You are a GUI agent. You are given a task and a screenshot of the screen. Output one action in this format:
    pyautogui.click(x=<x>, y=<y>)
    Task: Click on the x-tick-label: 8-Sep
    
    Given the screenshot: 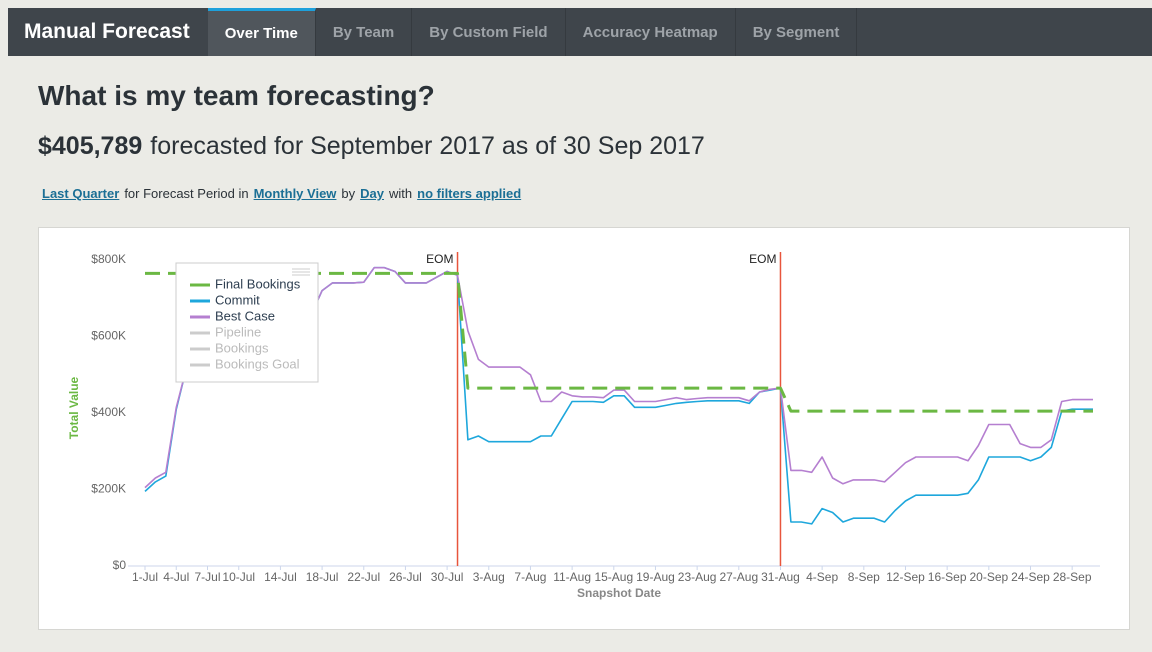 What is the action you would take?
    pyautogui.click(x=864, y=577)
    